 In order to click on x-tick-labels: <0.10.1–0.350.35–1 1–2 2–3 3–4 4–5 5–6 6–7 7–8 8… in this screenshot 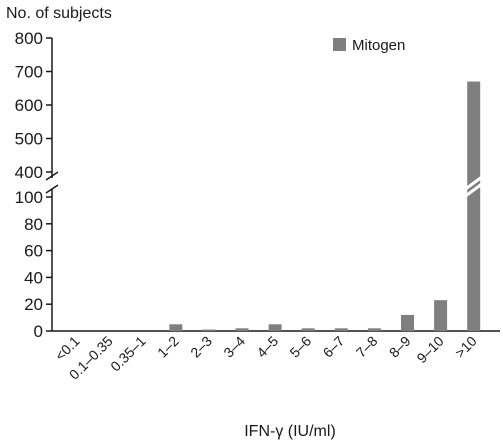, I will do `click(266, 358)`.